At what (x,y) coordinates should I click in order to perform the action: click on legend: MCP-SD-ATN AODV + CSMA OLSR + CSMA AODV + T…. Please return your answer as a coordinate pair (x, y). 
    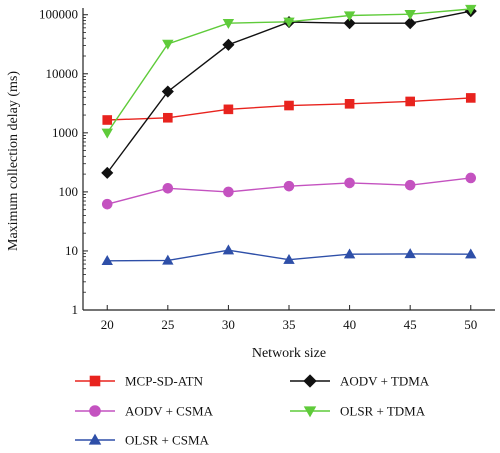
    Looking at the image, I should click on (252, 411).